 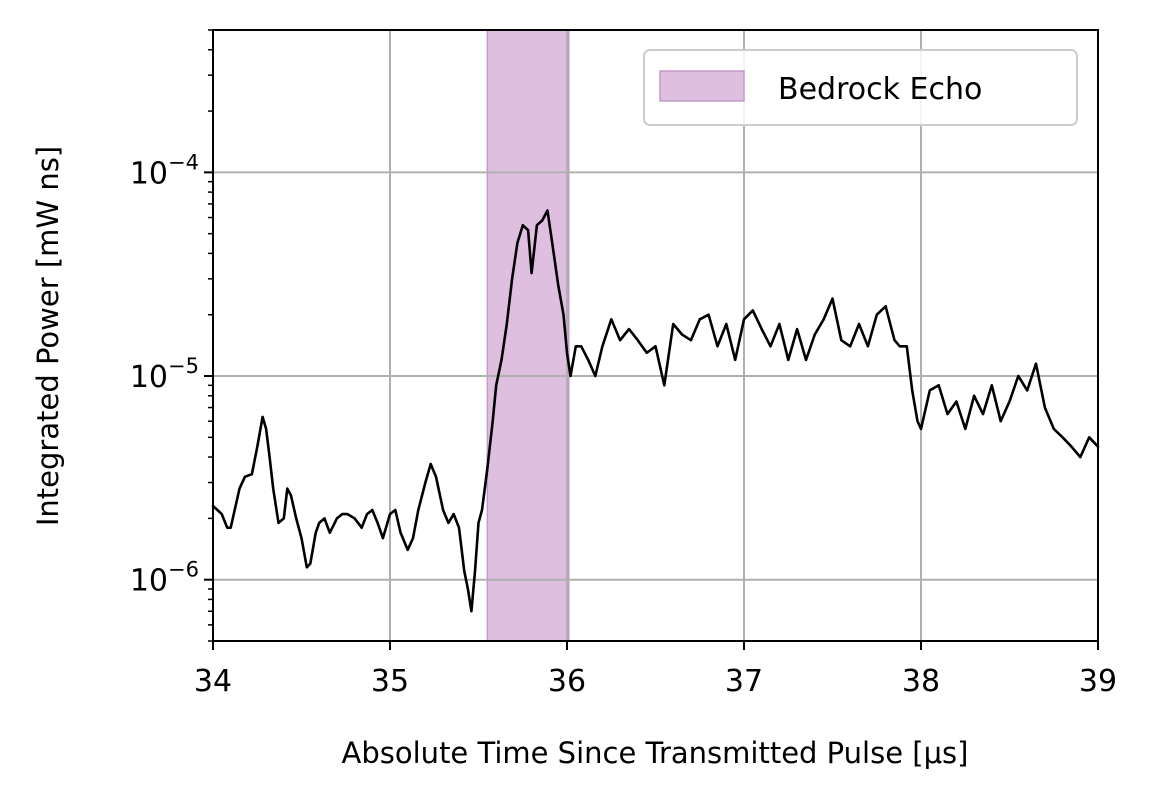 I want to click on legend-box, so click(x=860, y=87).